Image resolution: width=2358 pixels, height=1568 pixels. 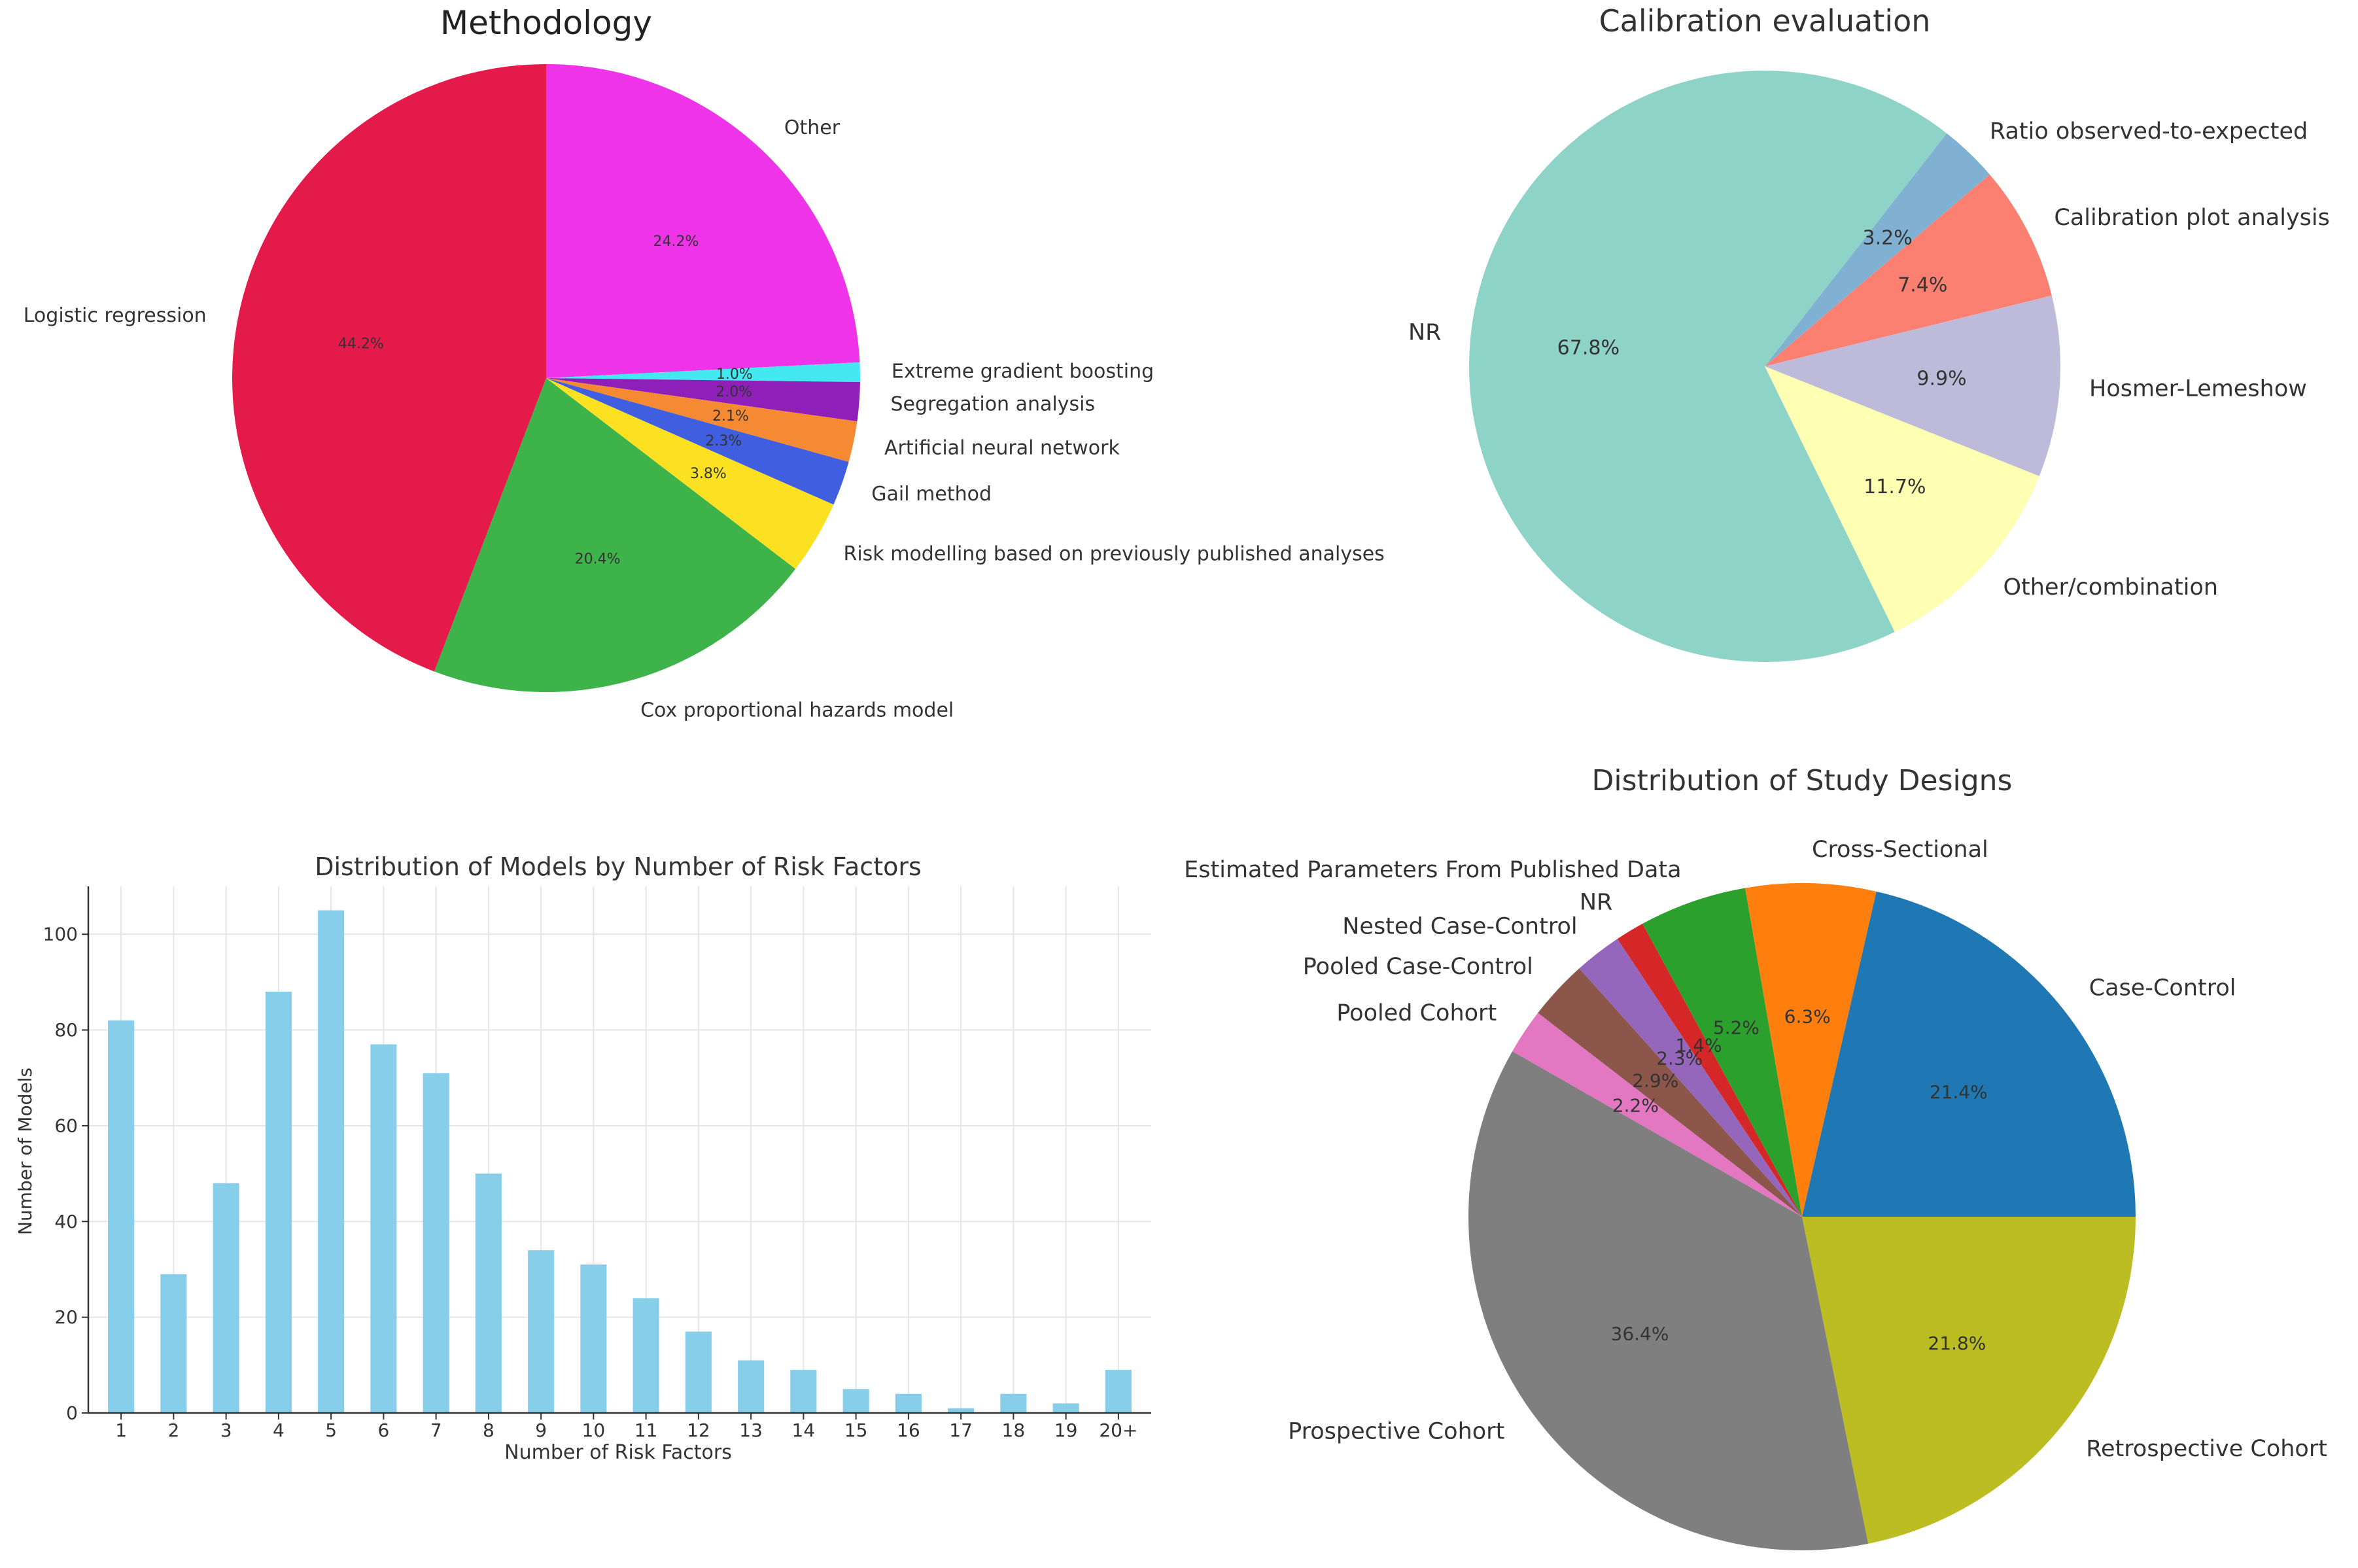 What do you see at coordinates (1418, 967) in the screenshot?
I see `study-designs-legend-label-pooled-case-control: Pooled Case-Control` at bounding box center [1418, 967].